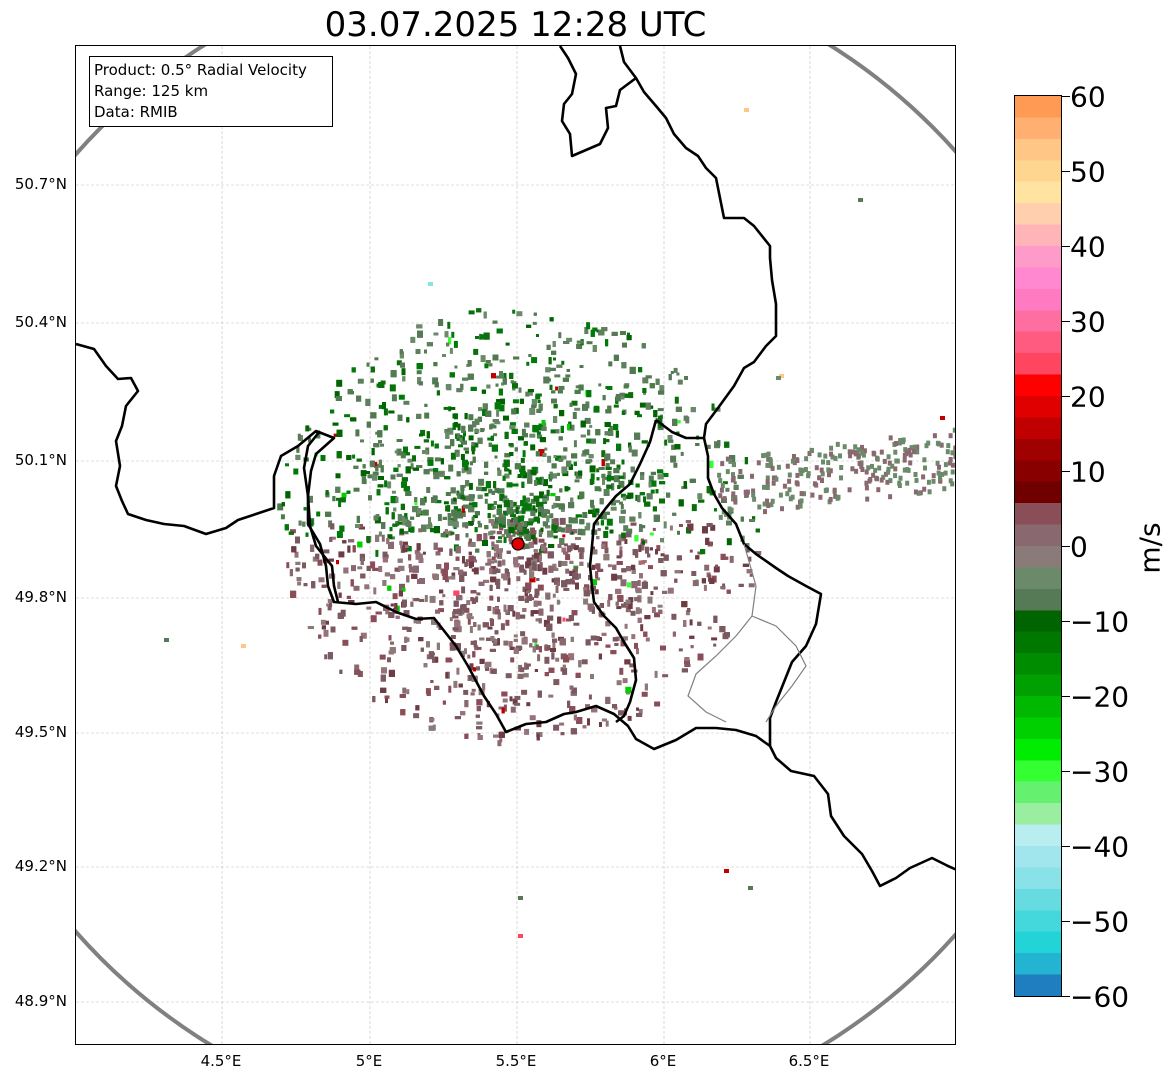 The height and width of the screenshot is (1081, 1171). I want to click on radar-site-marker, so click(518, 544).